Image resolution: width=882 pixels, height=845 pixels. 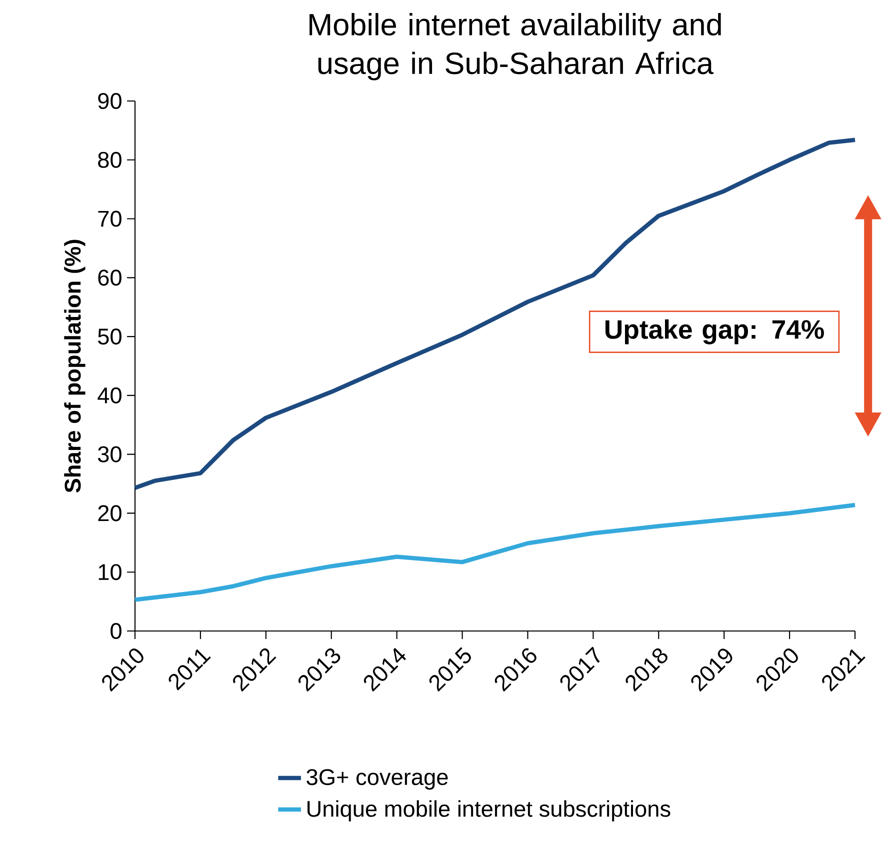 I want to click on y-tick-label: 10, so click(x=110, y=572).